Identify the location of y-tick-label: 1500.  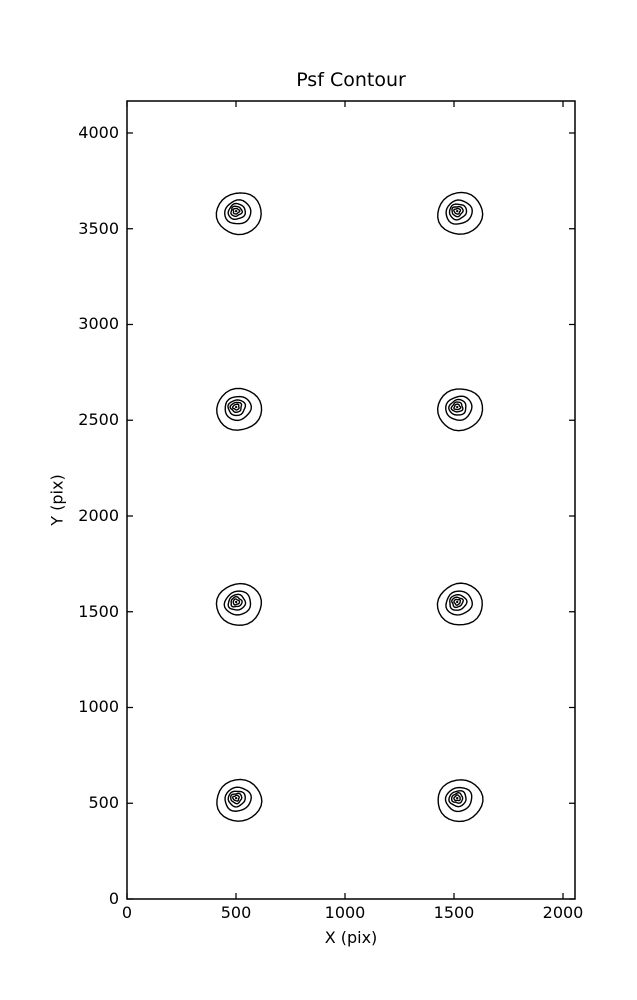
(98, 611).